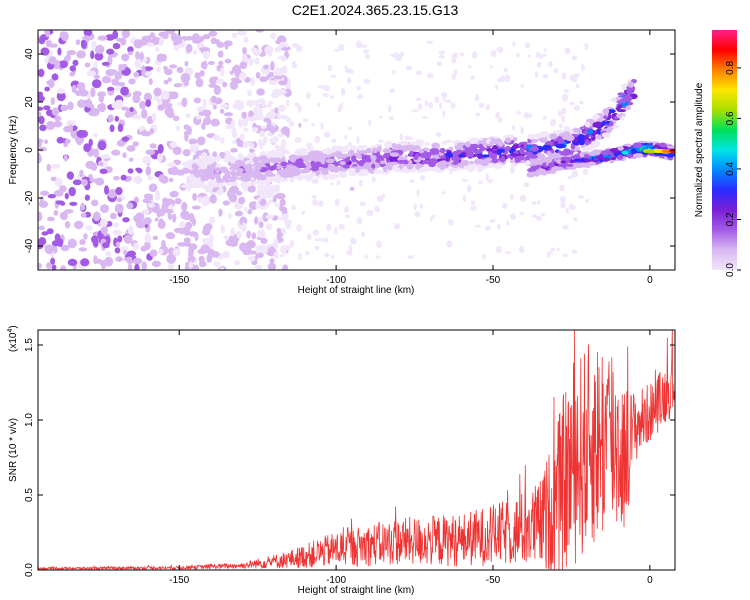  Describe the element at coordinates (179, 280) in the screenshot. I see `x-tick-label: -150` at that location.